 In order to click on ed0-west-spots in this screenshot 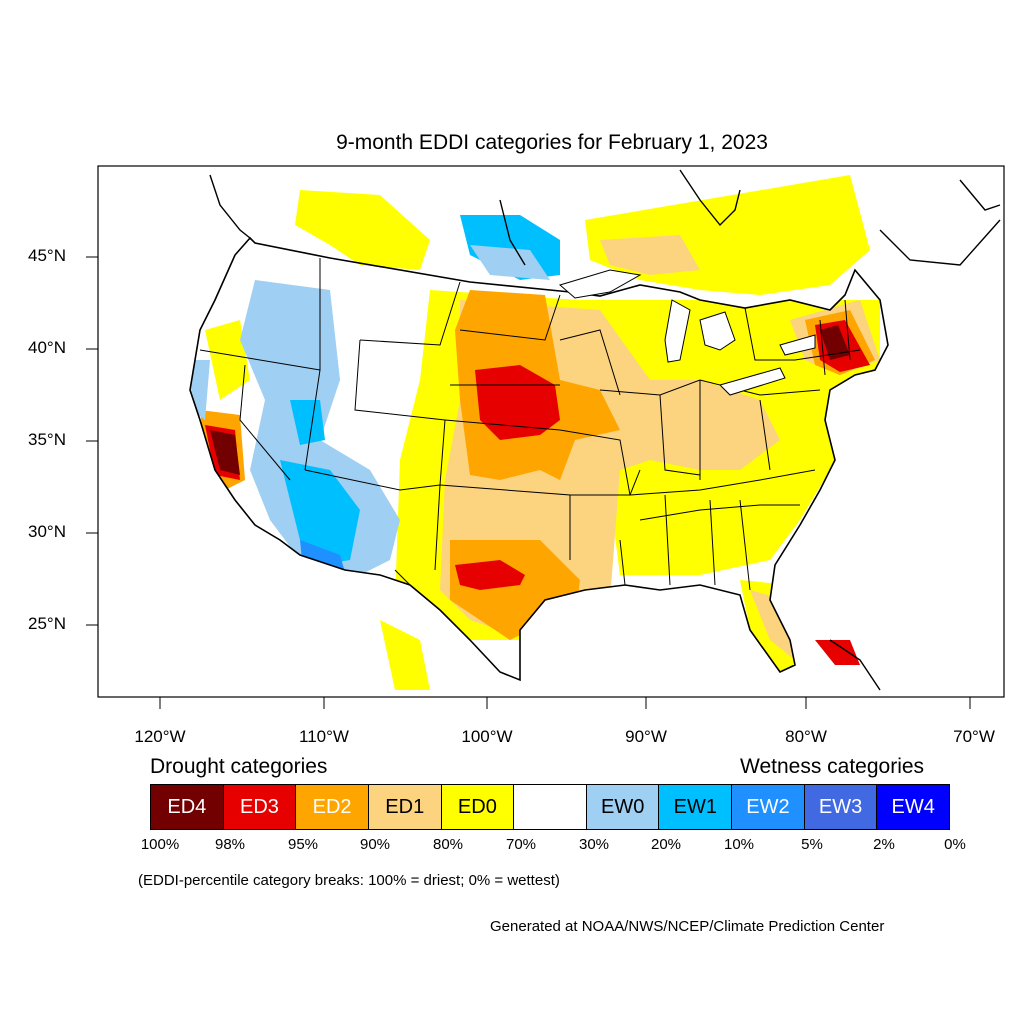, I will do `click(227, 360)`.